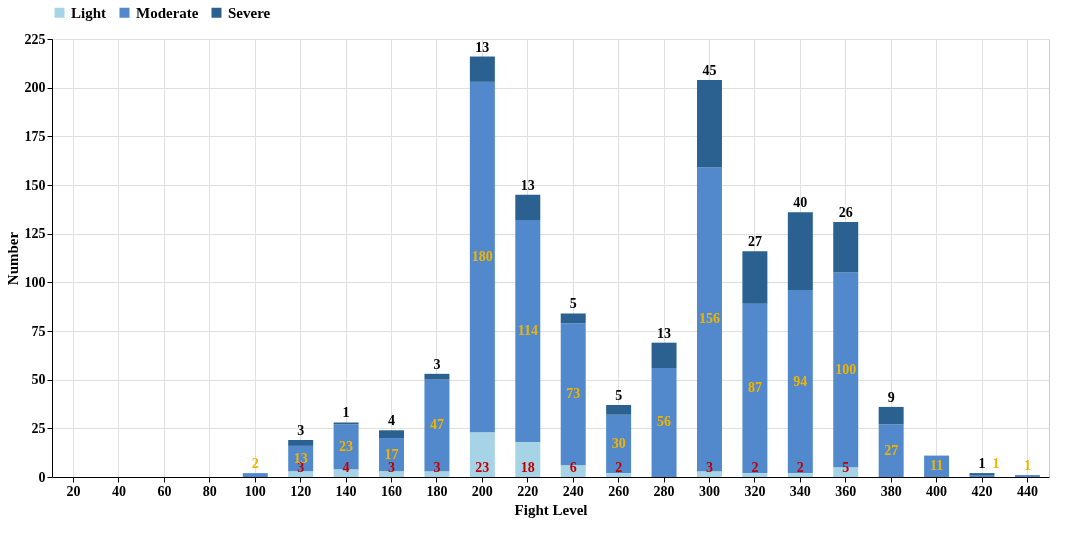 The image size is (1074, 542). Describe the element at coordinates (800, 491) in the screenshot. I see `x-tick-label: 340` at that location.